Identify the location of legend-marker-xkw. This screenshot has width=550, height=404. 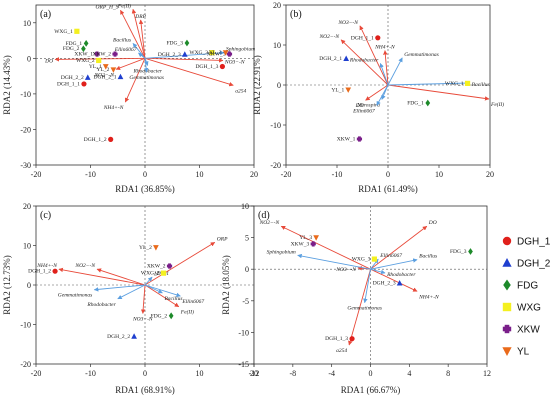
(507, 329).